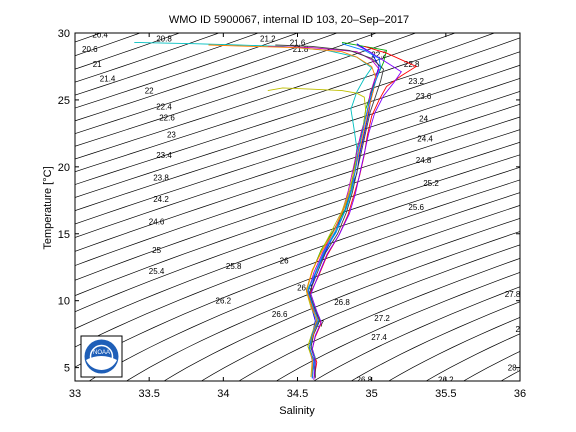  I want to click on density-contour-label: 21.2, so click(268, 38).